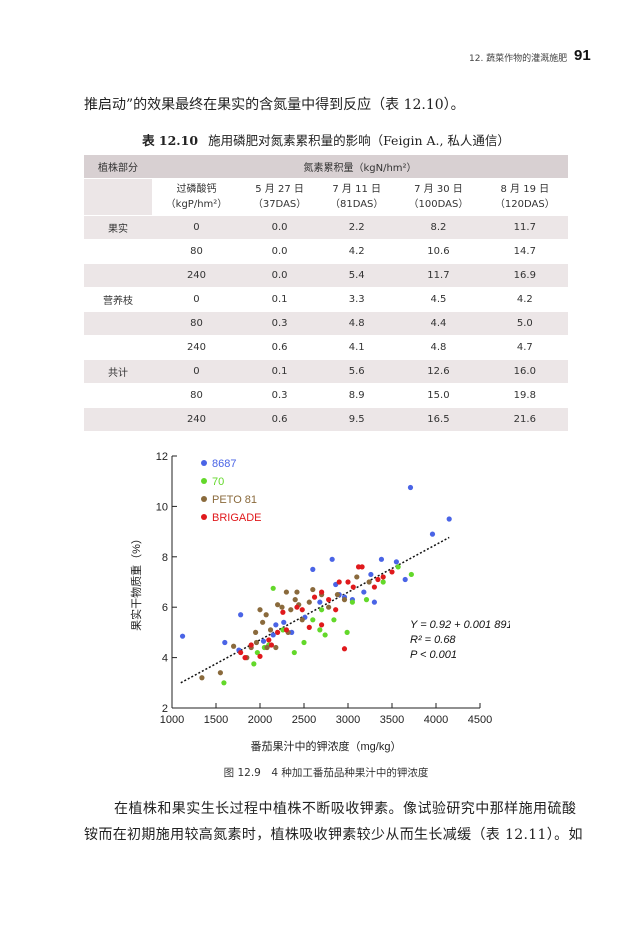  What do you see at coordinates (165, 558) in the screenshot?
I see `y-tick-label: 8` at bounding box center [165, 558].